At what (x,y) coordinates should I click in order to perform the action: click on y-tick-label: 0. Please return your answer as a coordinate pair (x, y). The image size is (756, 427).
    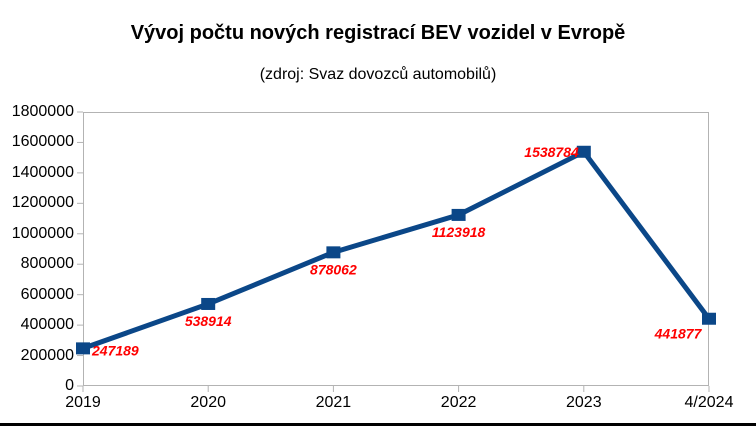
    Looking at the image, I should click on (69, 385).